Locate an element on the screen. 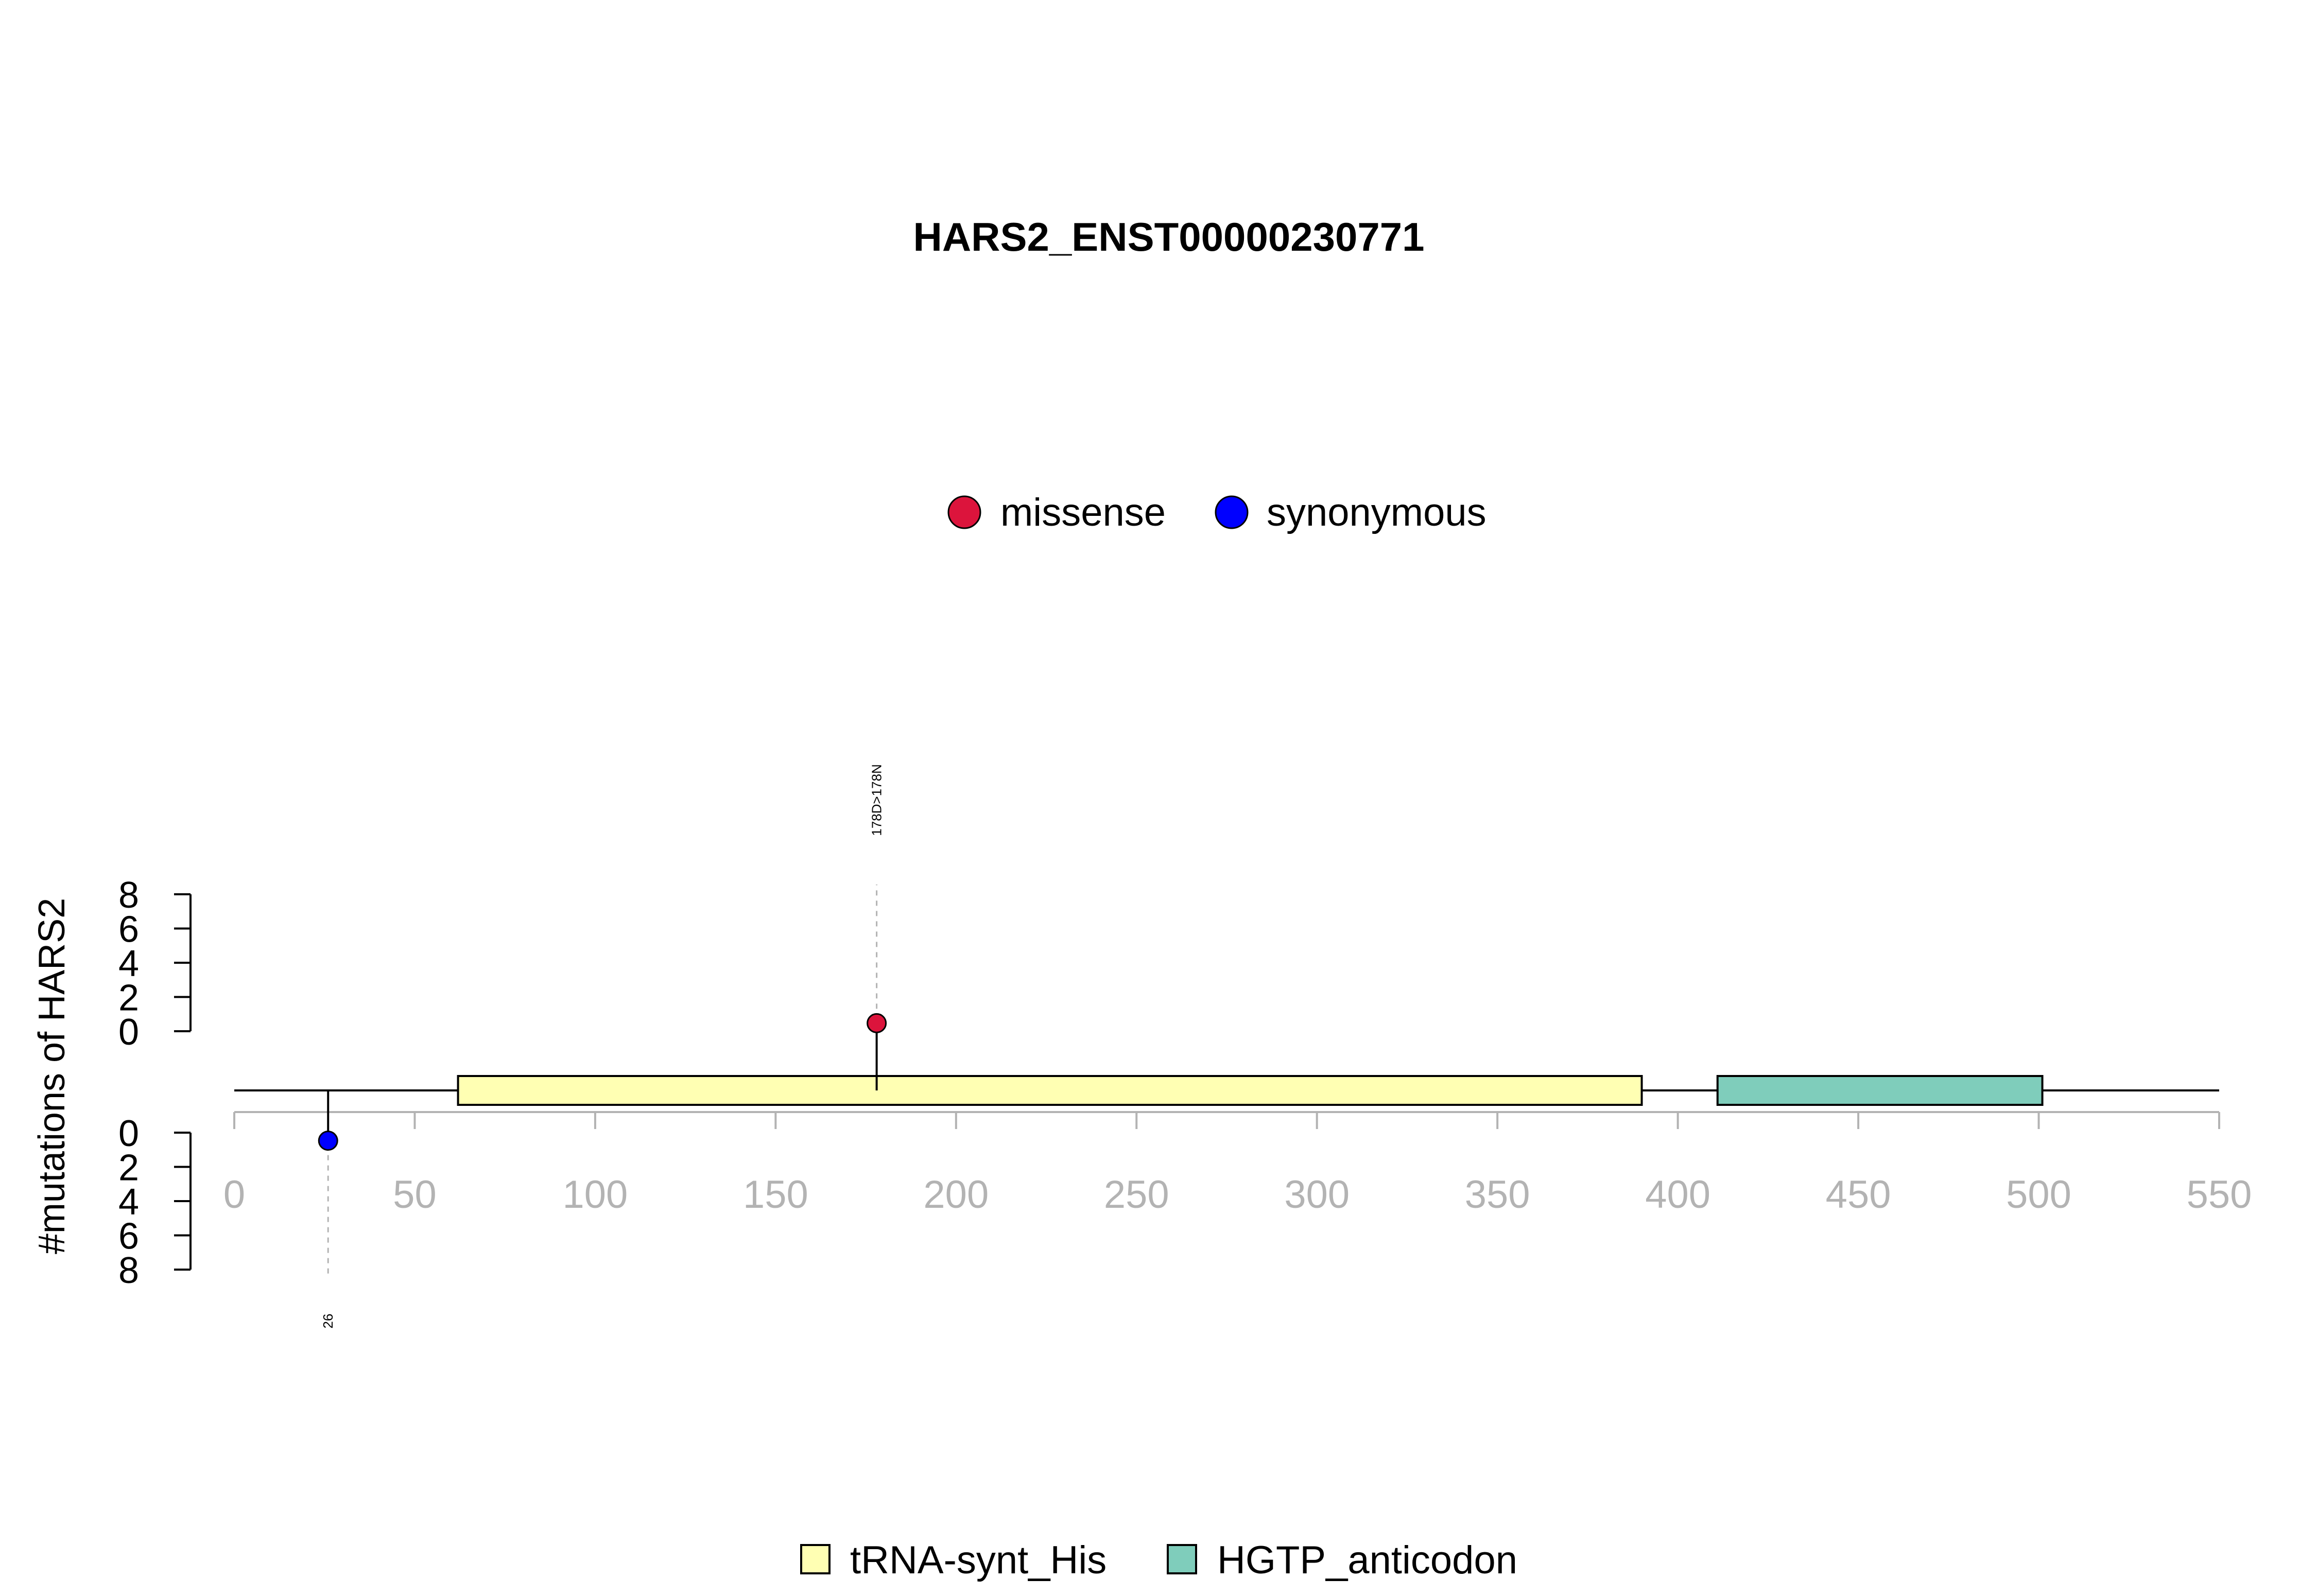  x-tick-label: 150 is located at coordinates (775, 1195).